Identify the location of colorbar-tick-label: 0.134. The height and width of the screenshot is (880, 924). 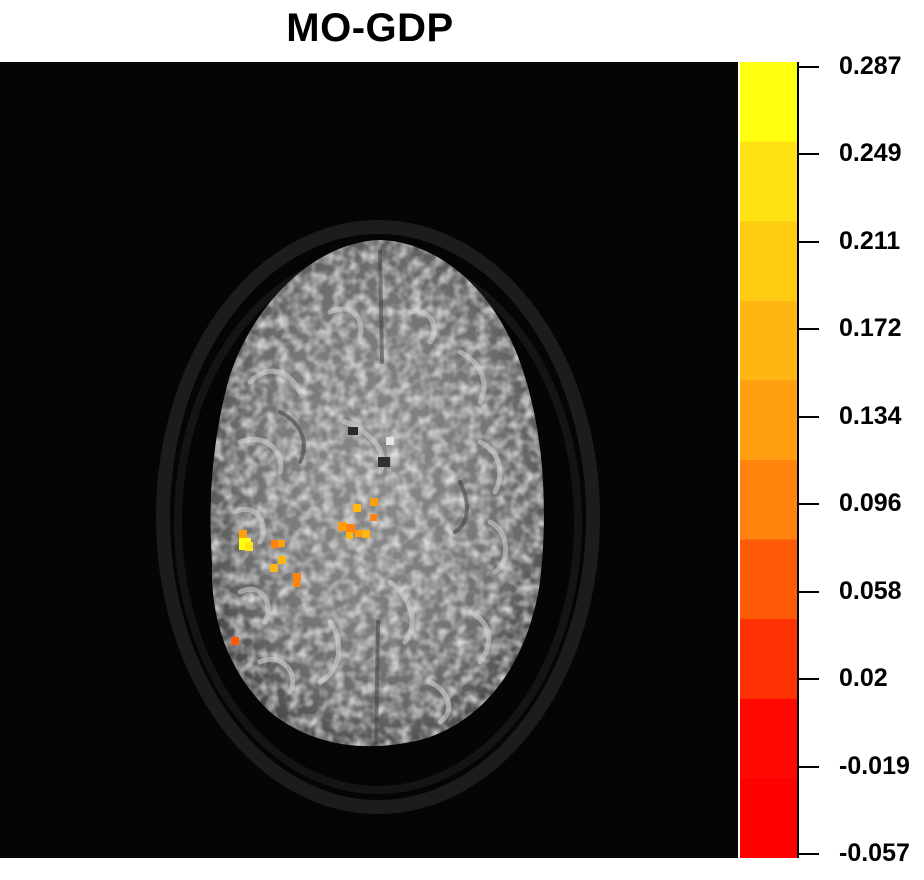
(870, 416).